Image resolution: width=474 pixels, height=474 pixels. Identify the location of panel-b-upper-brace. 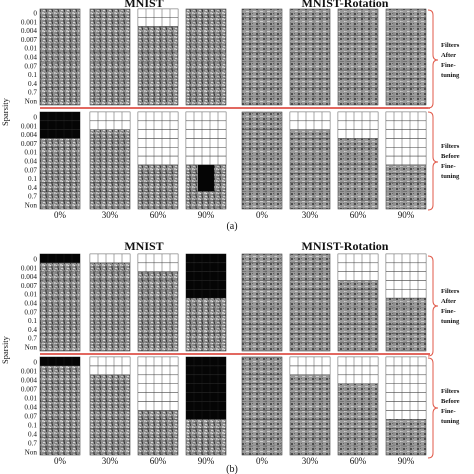
(433, 306).